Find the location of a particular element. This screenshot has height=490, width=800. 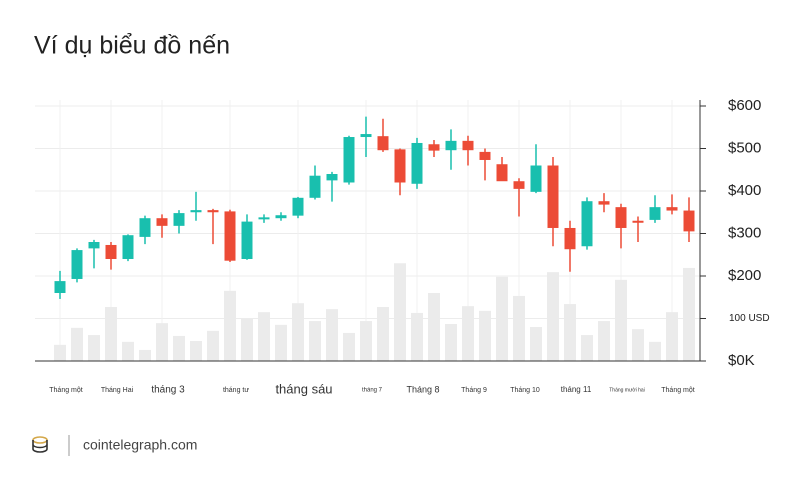

x-tick-label: tháng sáu is located at coordinates (303, 388).